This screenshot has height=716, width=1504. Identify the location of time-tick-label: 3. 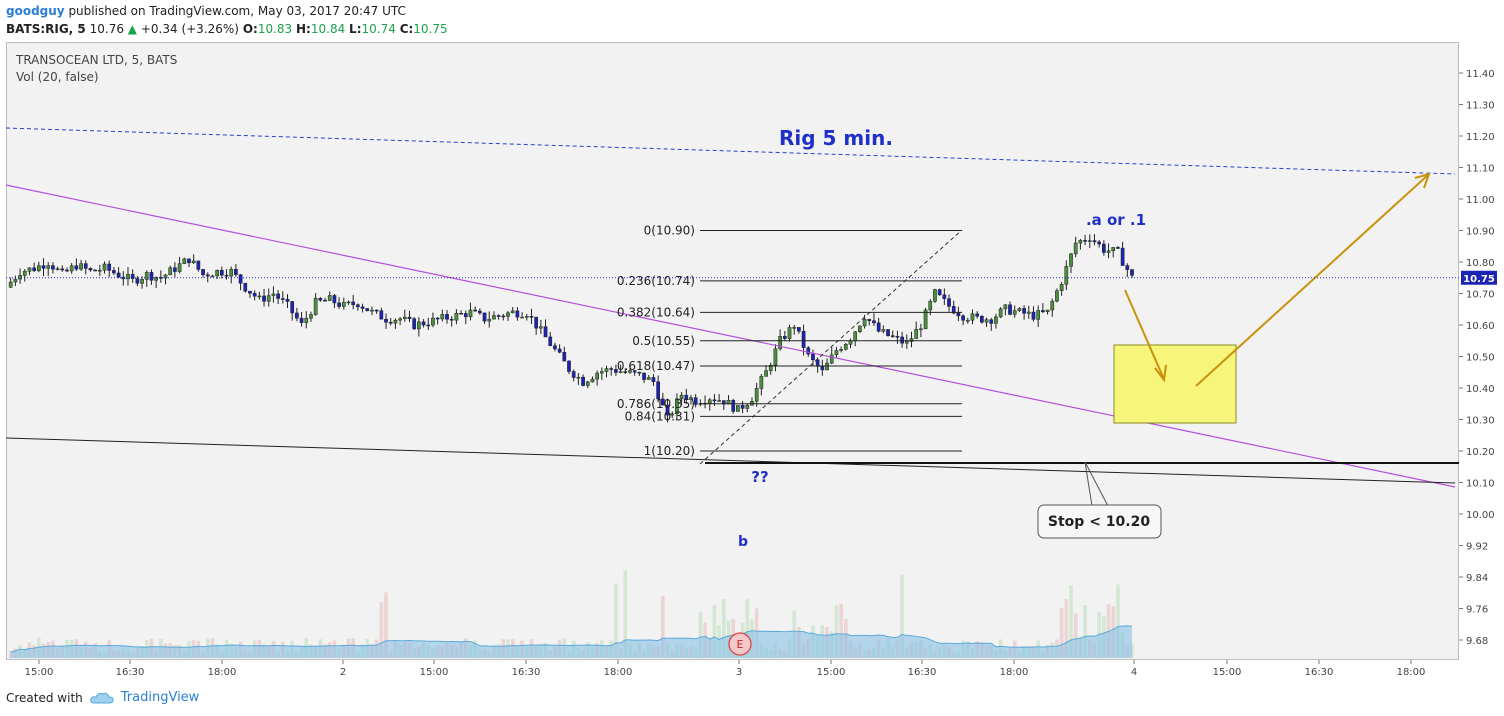
(739, 672).